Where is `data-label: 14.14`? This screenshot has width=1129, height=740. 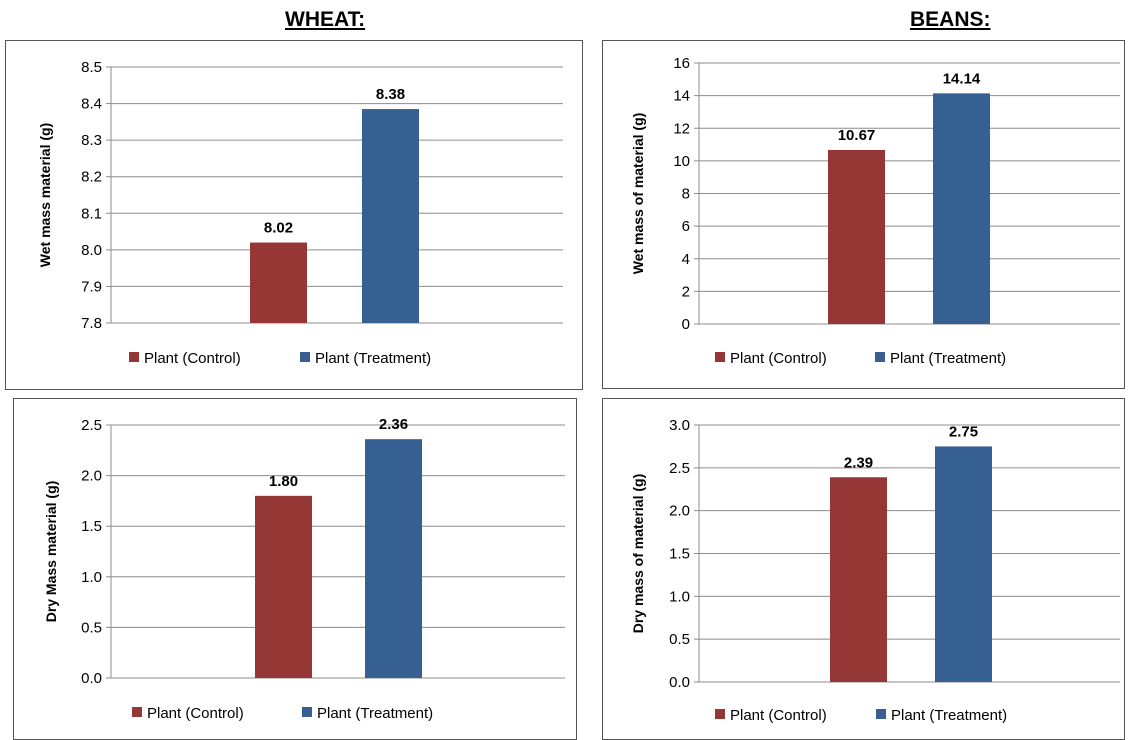
data-label: 14.14 is located at coordinates (962, 78).